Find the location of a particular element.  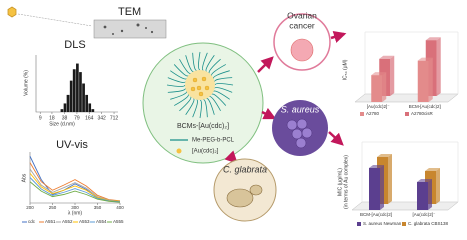

legend-label: A551 is located at coordinates (50, 221).